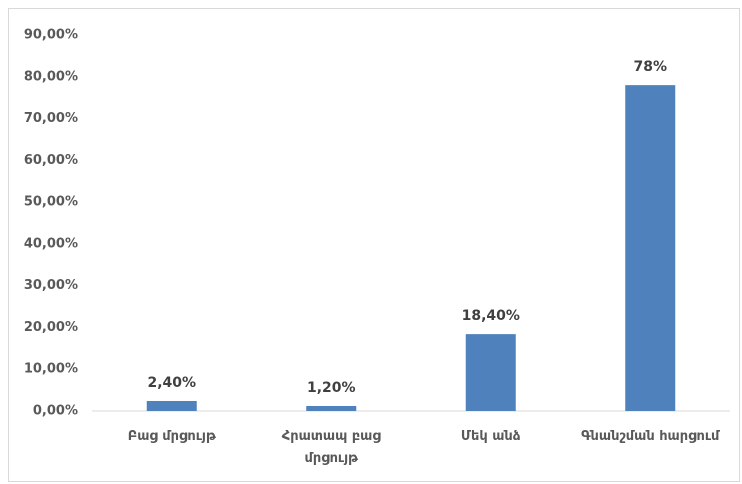 The image size is (742, 484). I want to click on data-label: 1,20%, so click(331, 388).